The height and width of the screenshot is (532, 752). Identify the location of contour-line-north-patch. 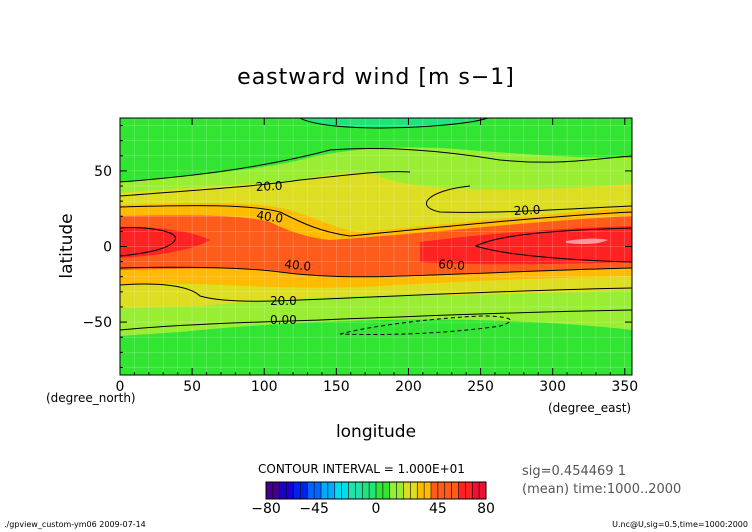
(394, 123).